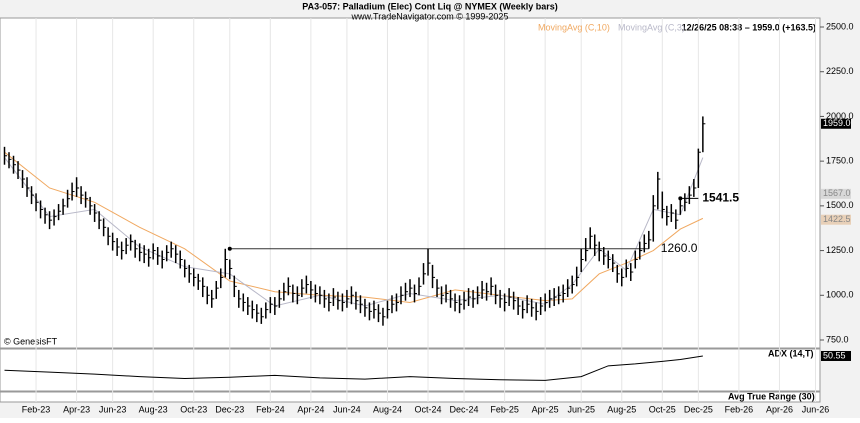 This screenshot has width=860, height=423. I want to click on adx-flag, so click(836, 355).